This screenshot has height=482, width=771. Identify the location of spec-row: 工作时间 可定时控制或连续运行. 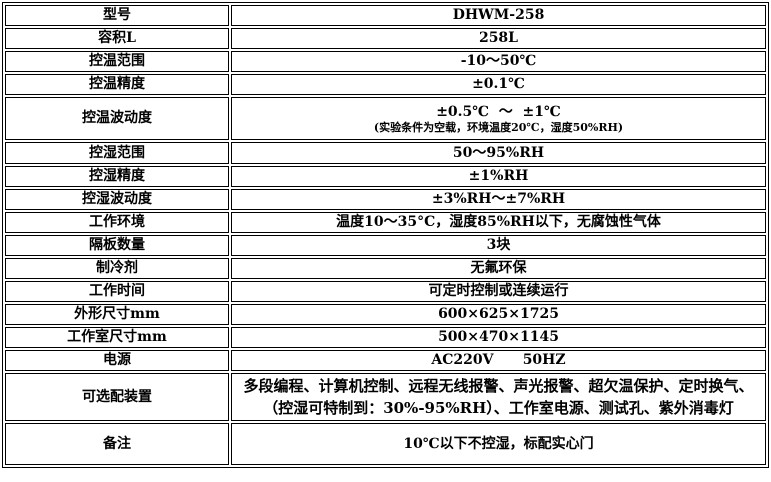
(385, 291).